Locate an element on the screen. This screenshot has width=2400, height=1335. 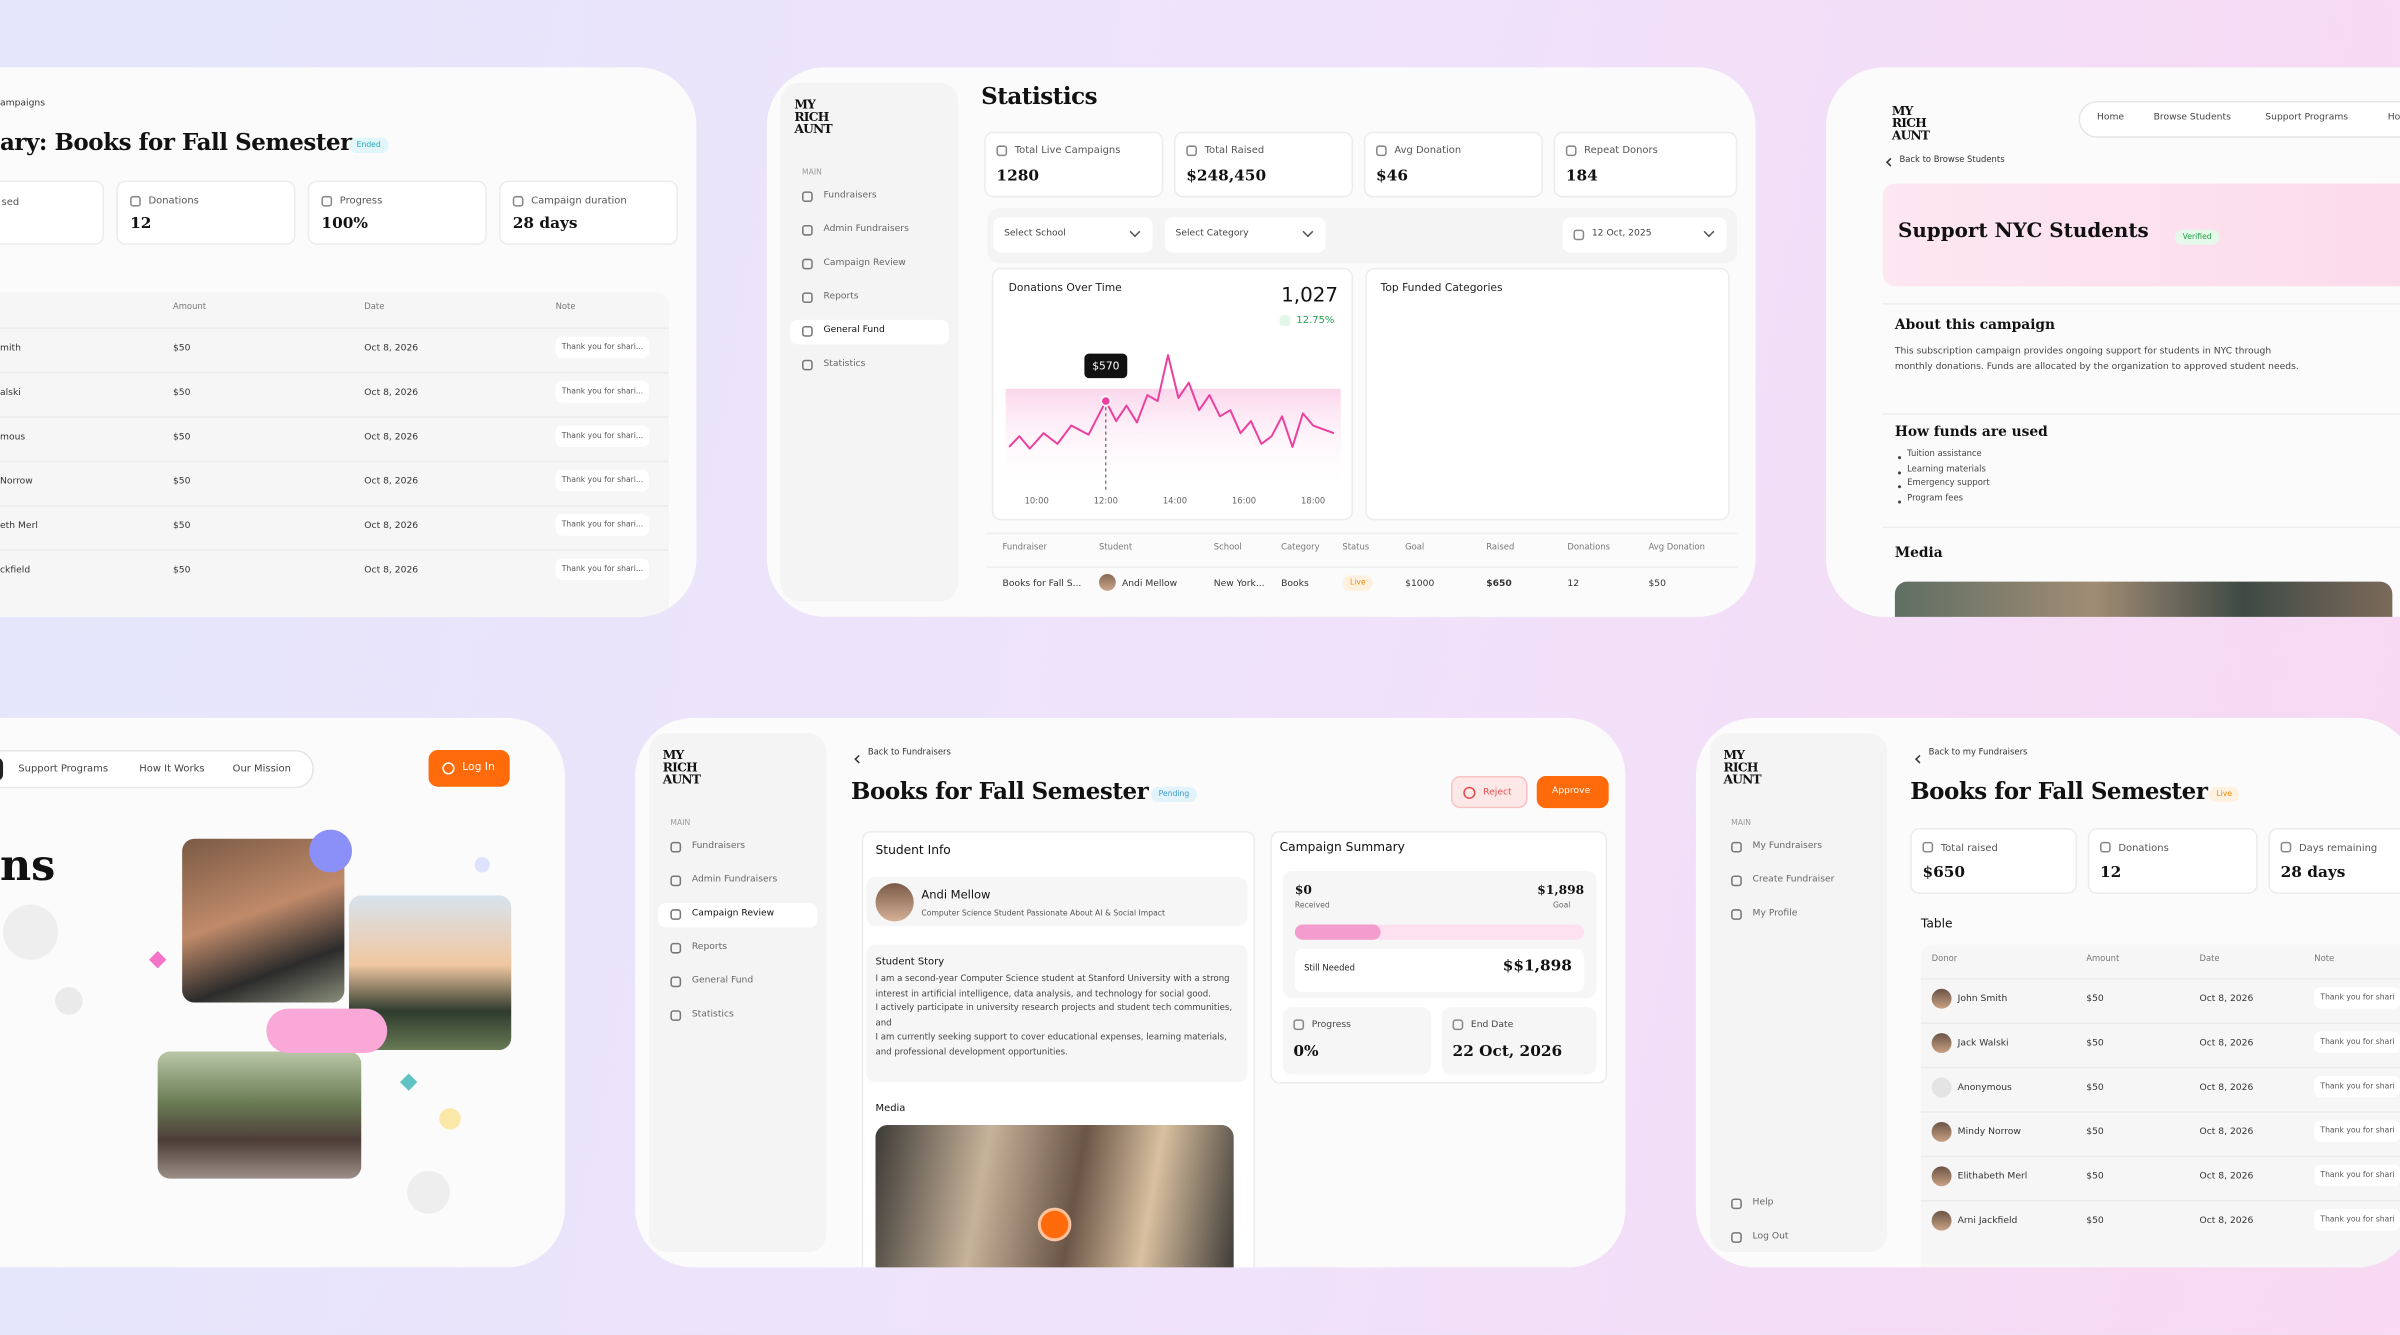
reject-button: Reject is located at coordinates (1489, 792).